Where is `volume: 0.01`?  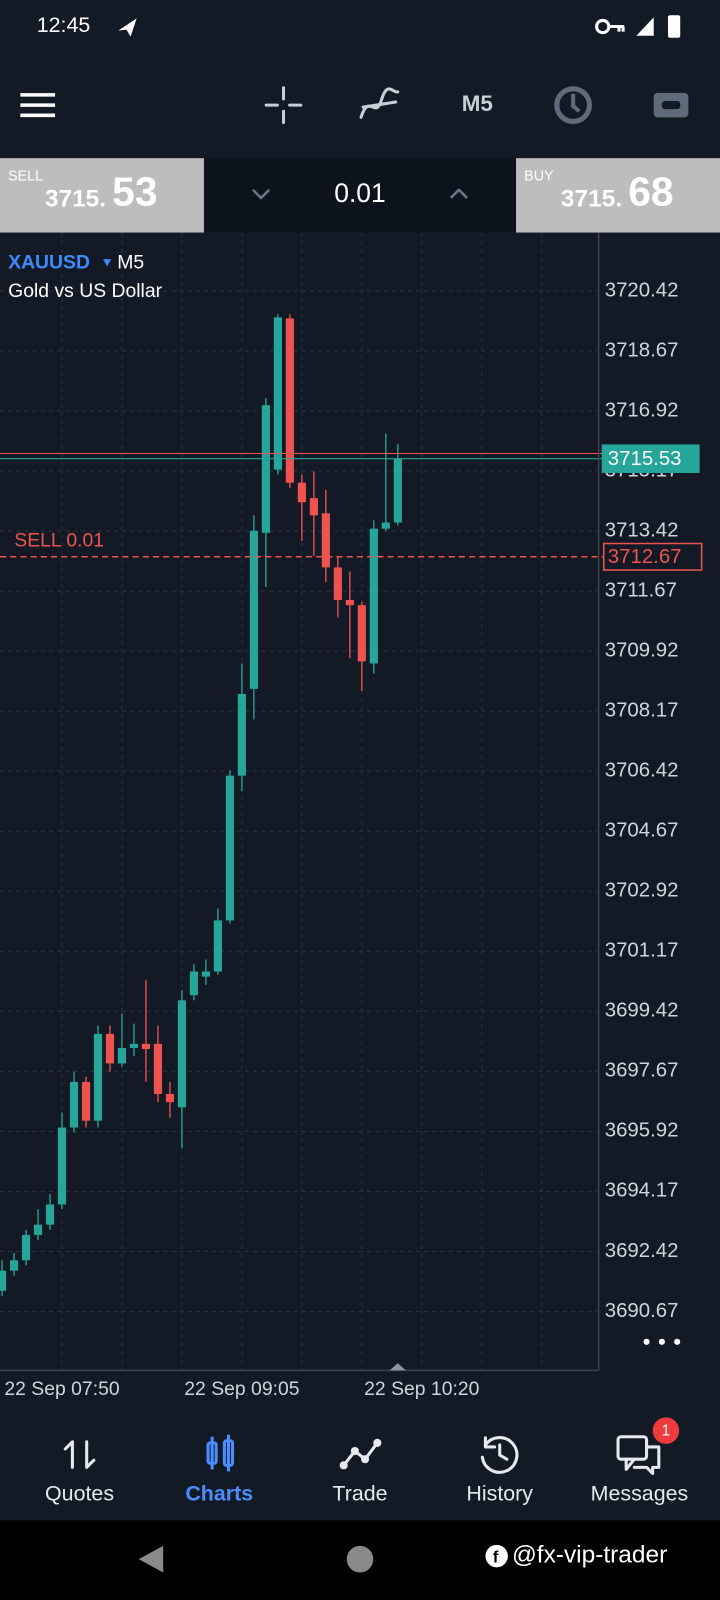
volume: 0.01 is located at coordinates (360, 193).